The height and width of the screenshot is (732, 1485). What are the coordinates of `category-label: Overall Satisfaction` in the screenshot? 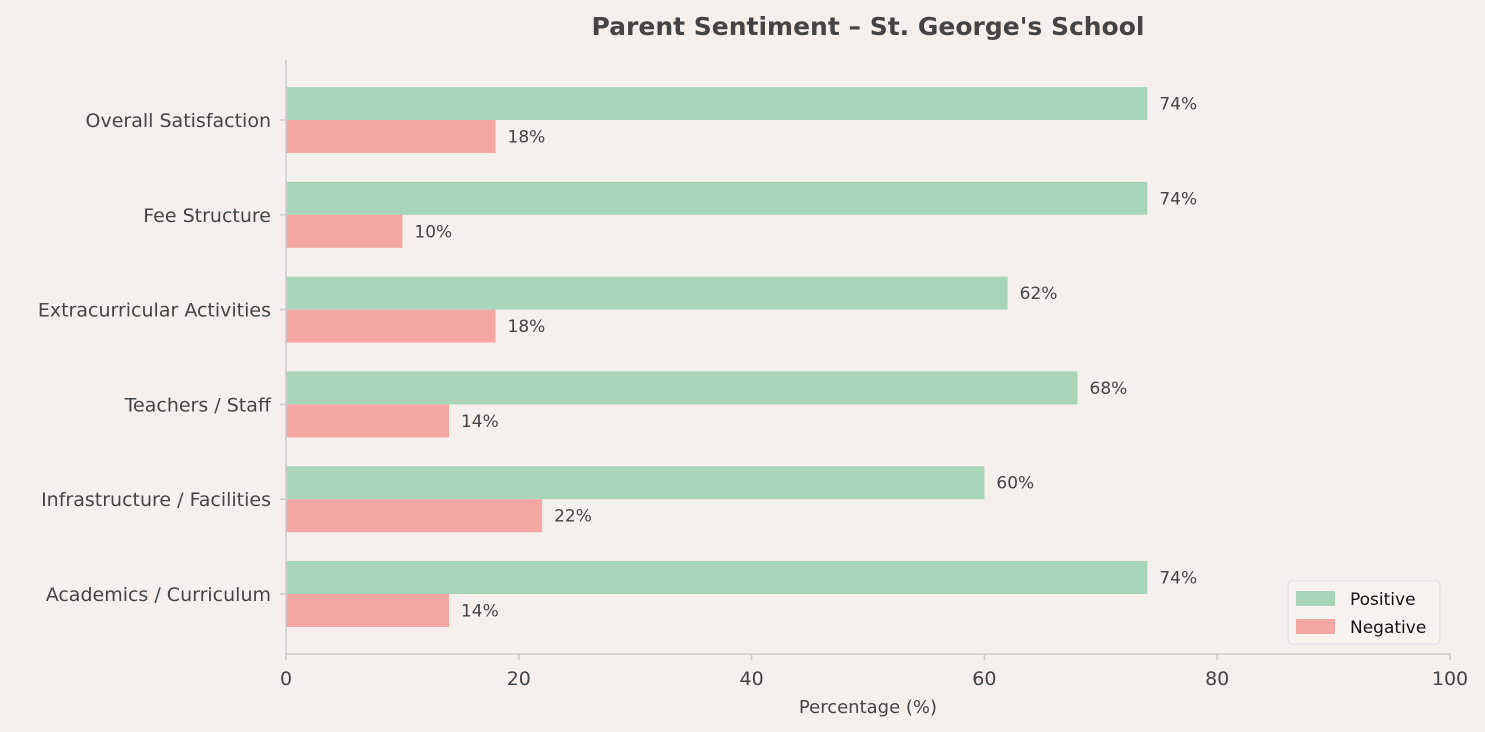 It's located at (178, 121).